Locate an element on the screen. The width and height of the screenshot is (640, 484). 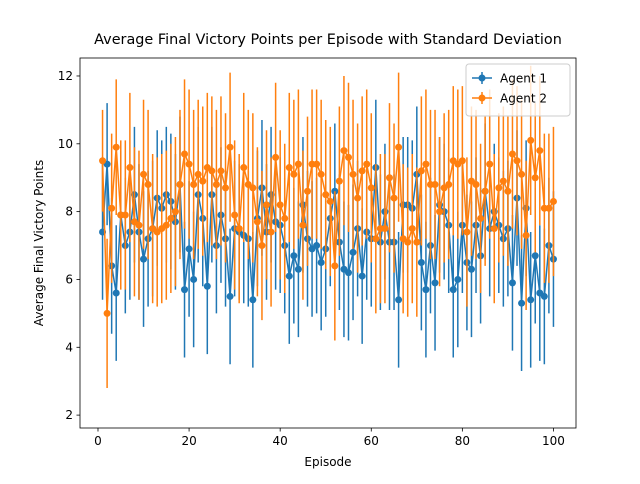
legend-box is located at coordinates (518, 90).